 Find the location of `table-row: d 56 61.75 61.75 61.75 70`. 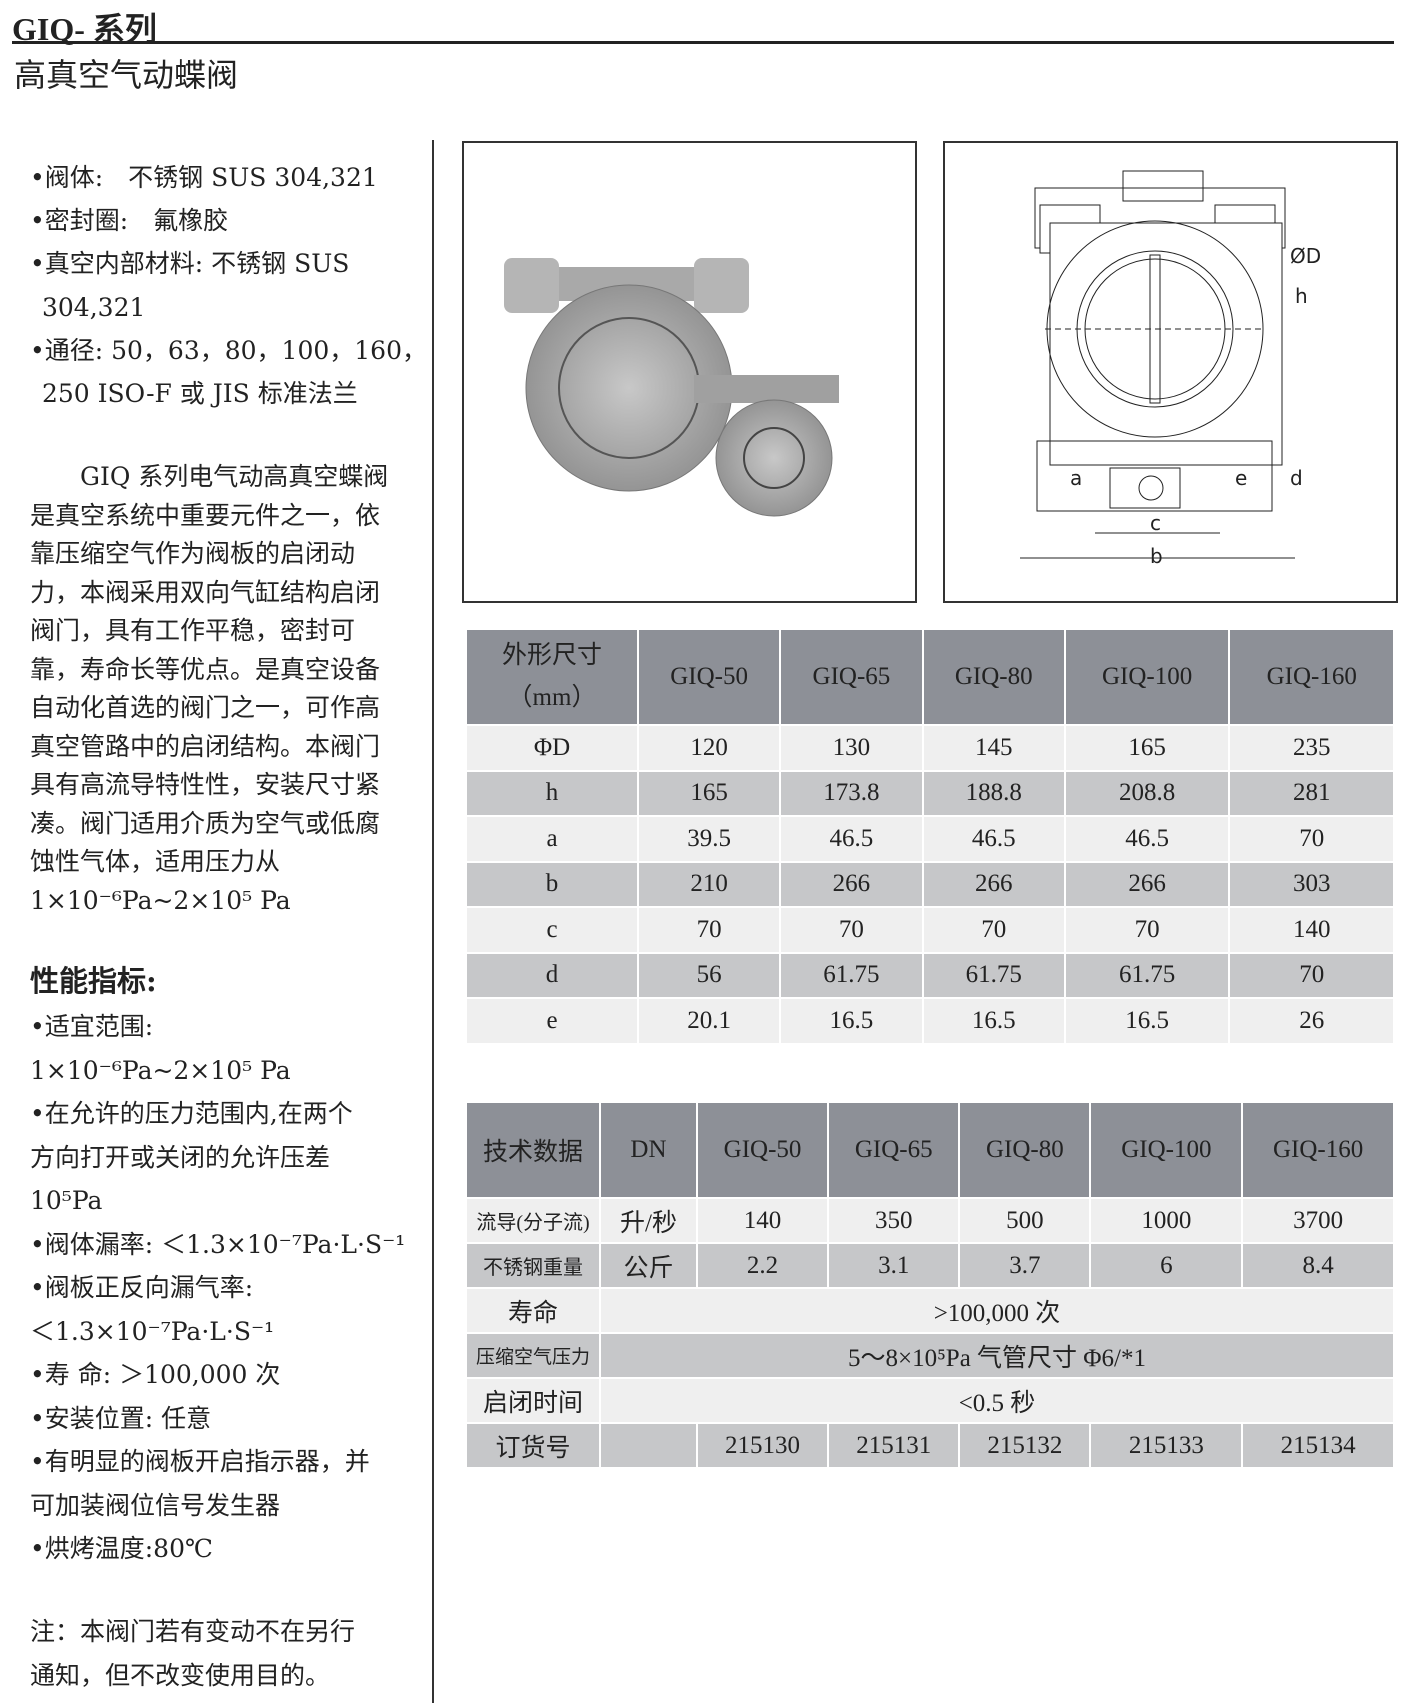

table-row: d 56 61.75 61.75 61.75 70 is located at coordinates (930, 975).